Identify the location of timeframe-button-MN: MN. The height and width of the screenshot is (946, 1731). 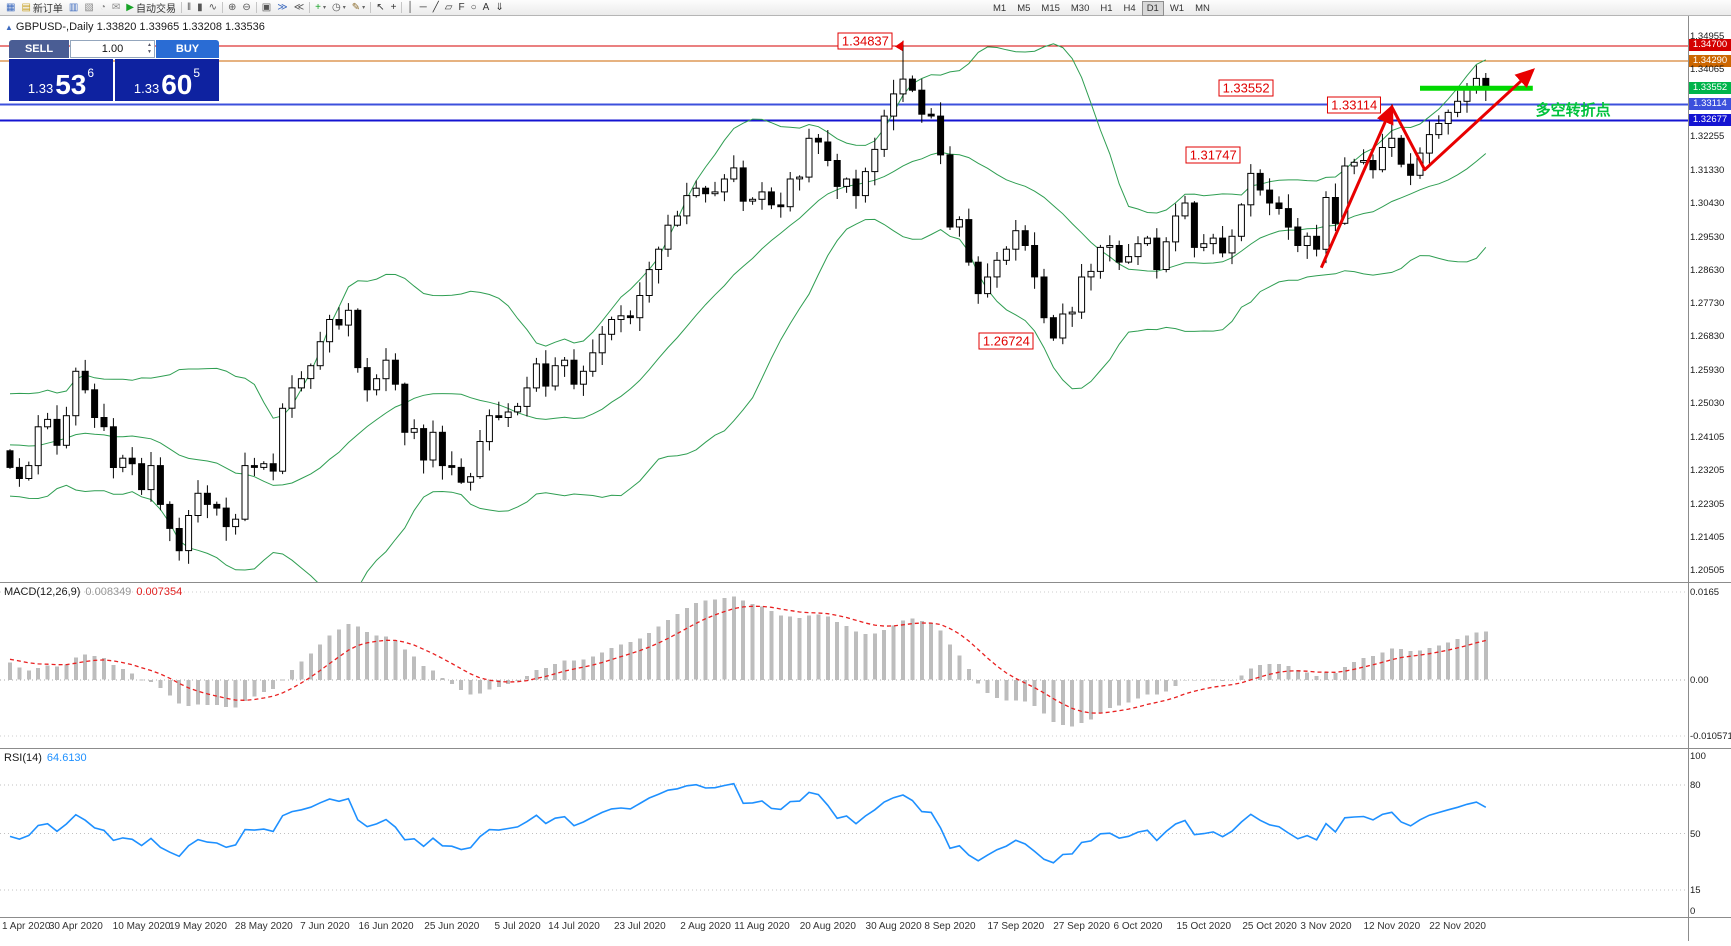
(1202, 8).